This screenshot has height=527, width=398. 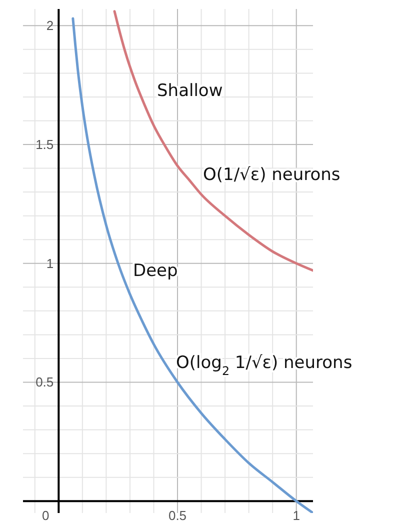 I want to click on y-tick-label: 1, so click(x=50, y=263).